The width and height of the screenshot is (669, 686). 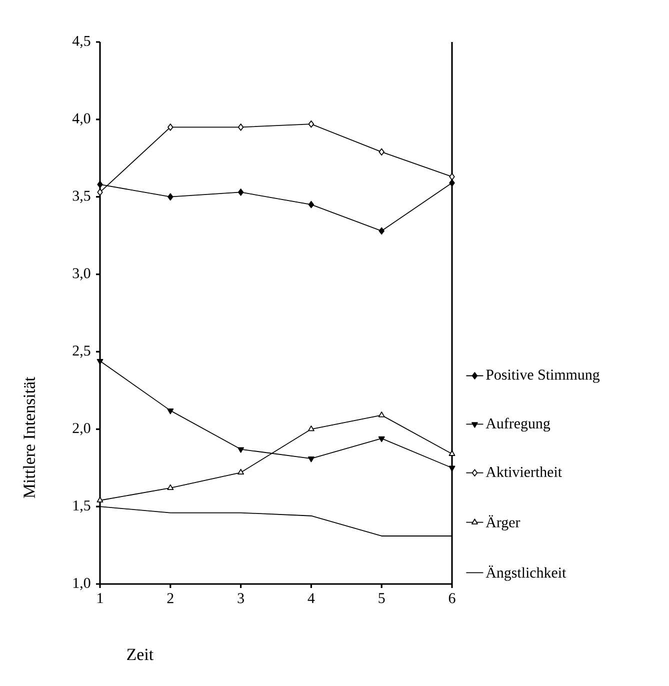 What do you see at coordinates (524, 472) in the screenshot?
I see `legend-label: Aktiviertheit` at bounding box center [524, 472].